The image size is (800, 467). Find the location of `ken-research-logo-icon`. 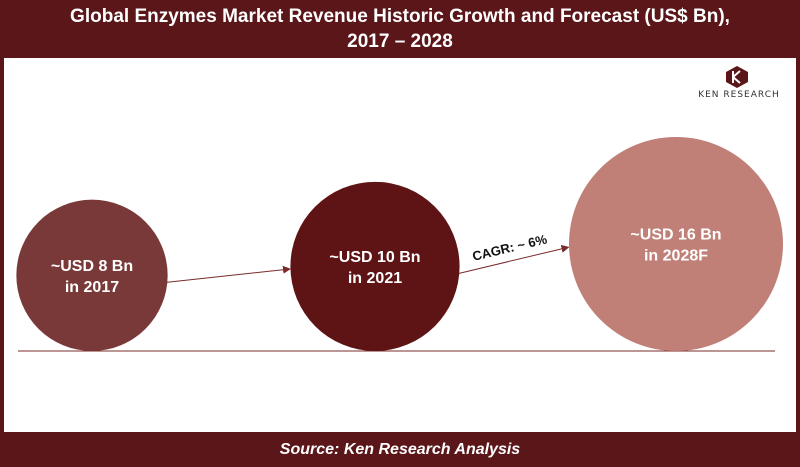

ken-research-logo-icon is located at coordinates (737, 77).